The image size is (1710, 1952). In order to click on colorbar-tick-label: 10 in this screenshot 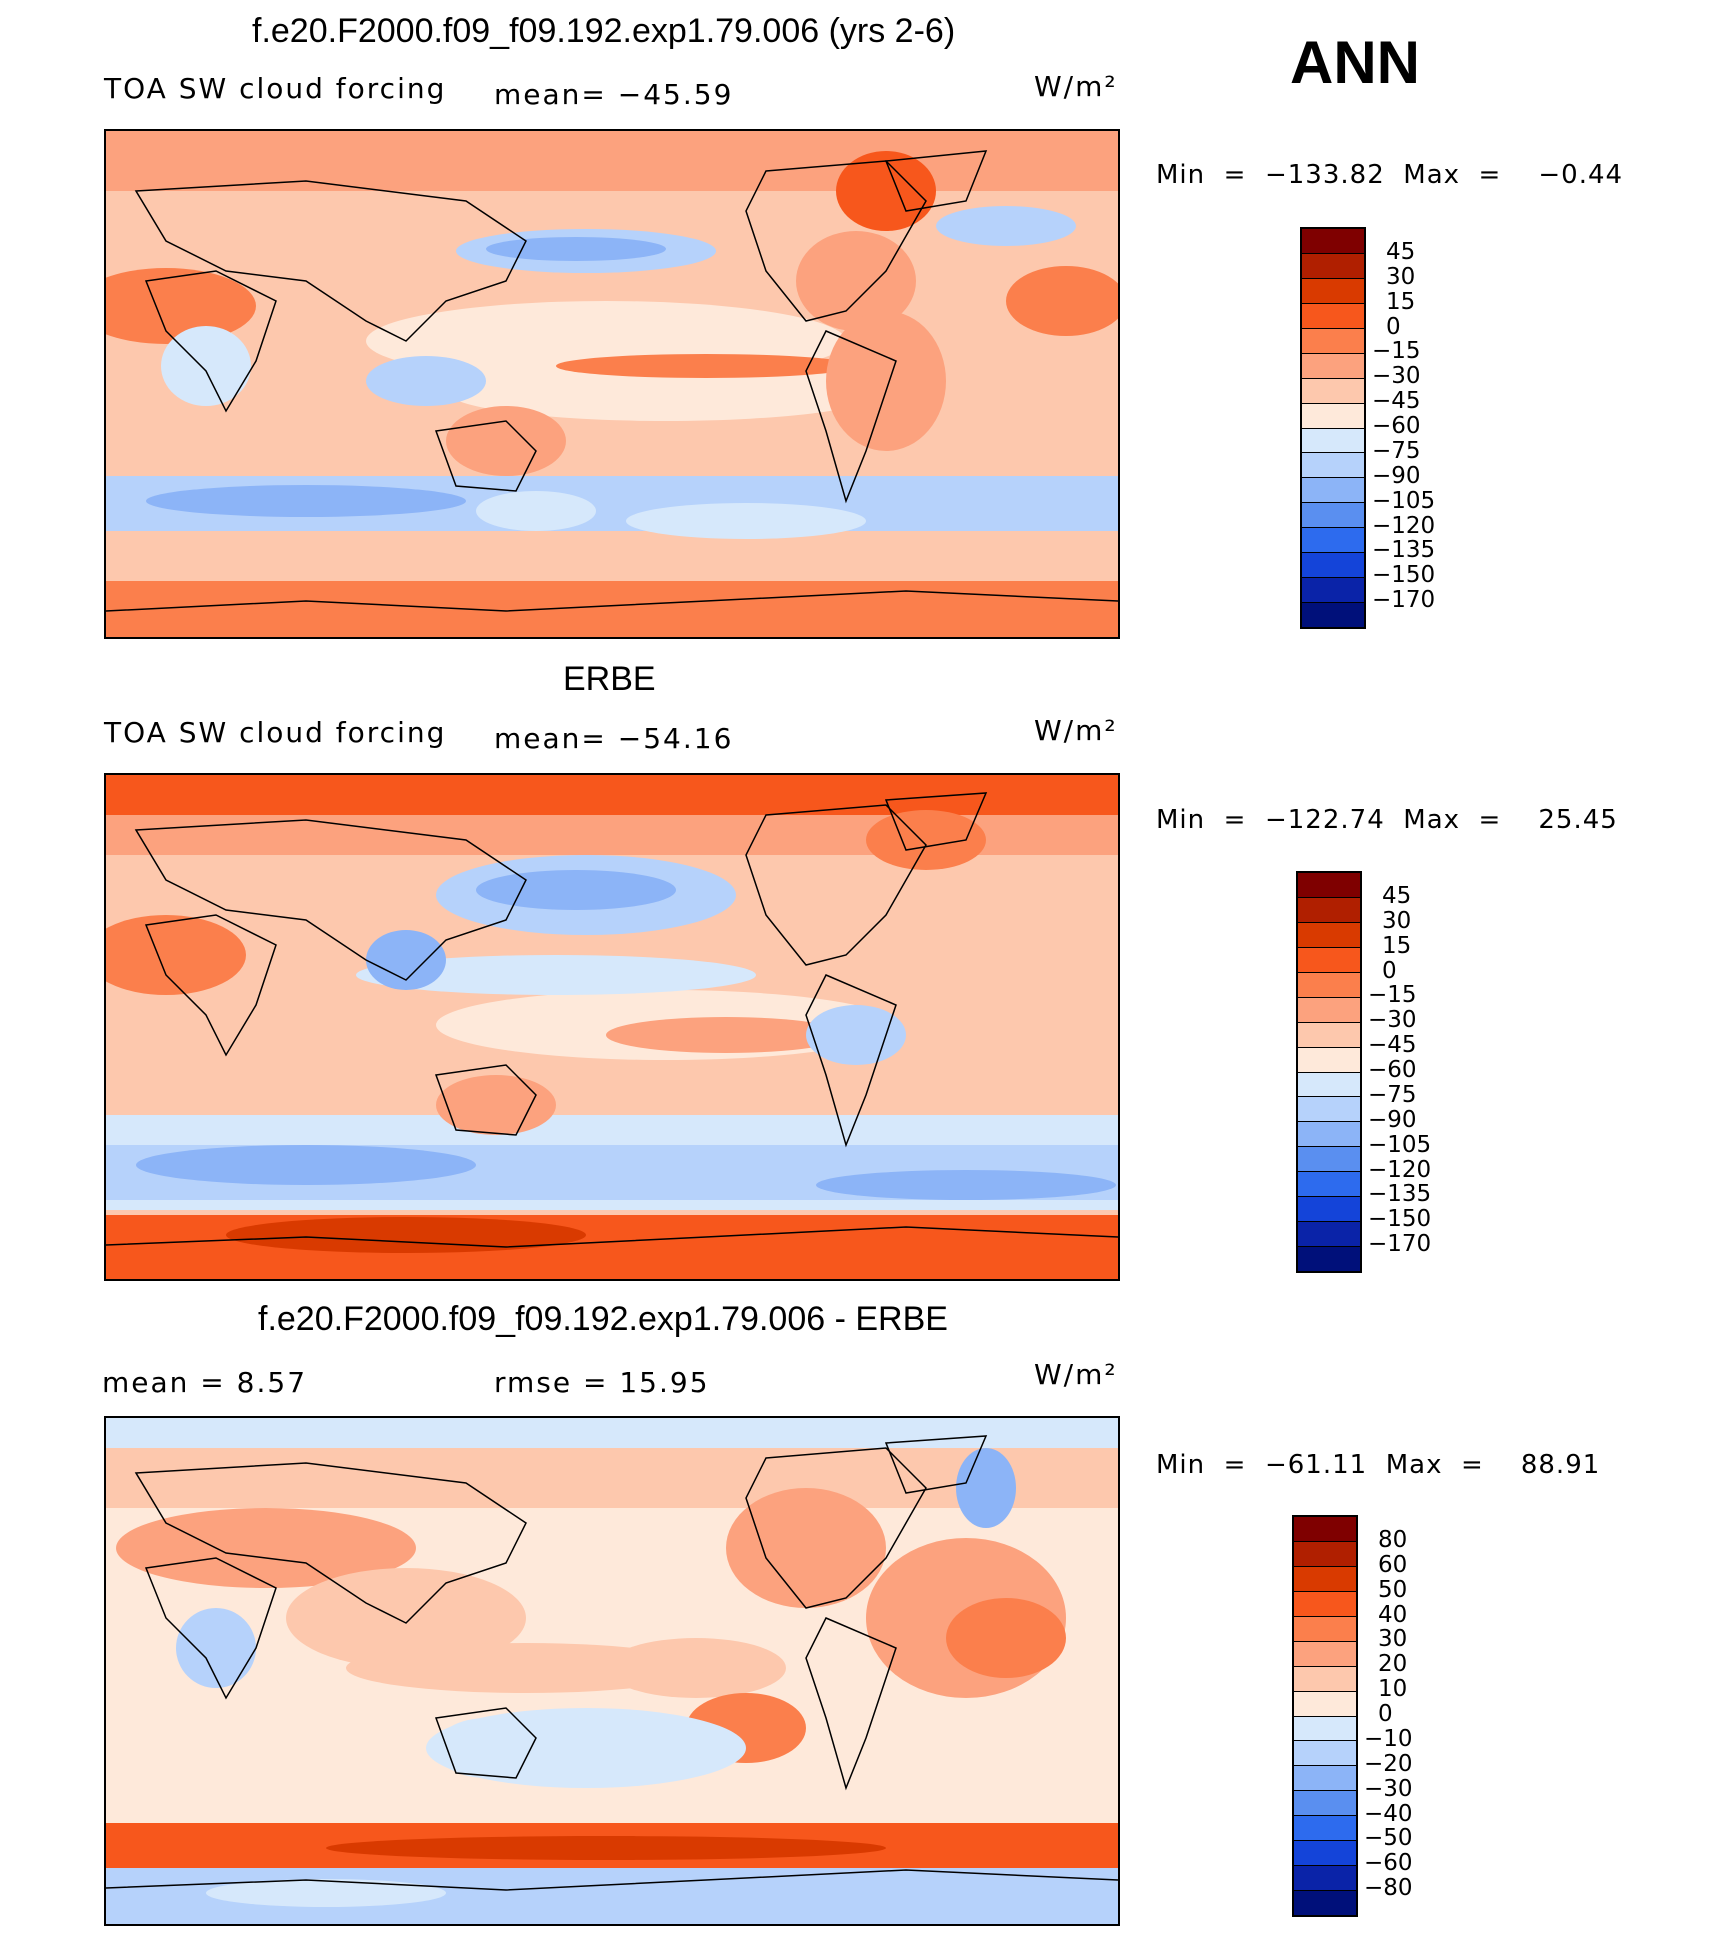, I will do `click(1393, 1689)`.